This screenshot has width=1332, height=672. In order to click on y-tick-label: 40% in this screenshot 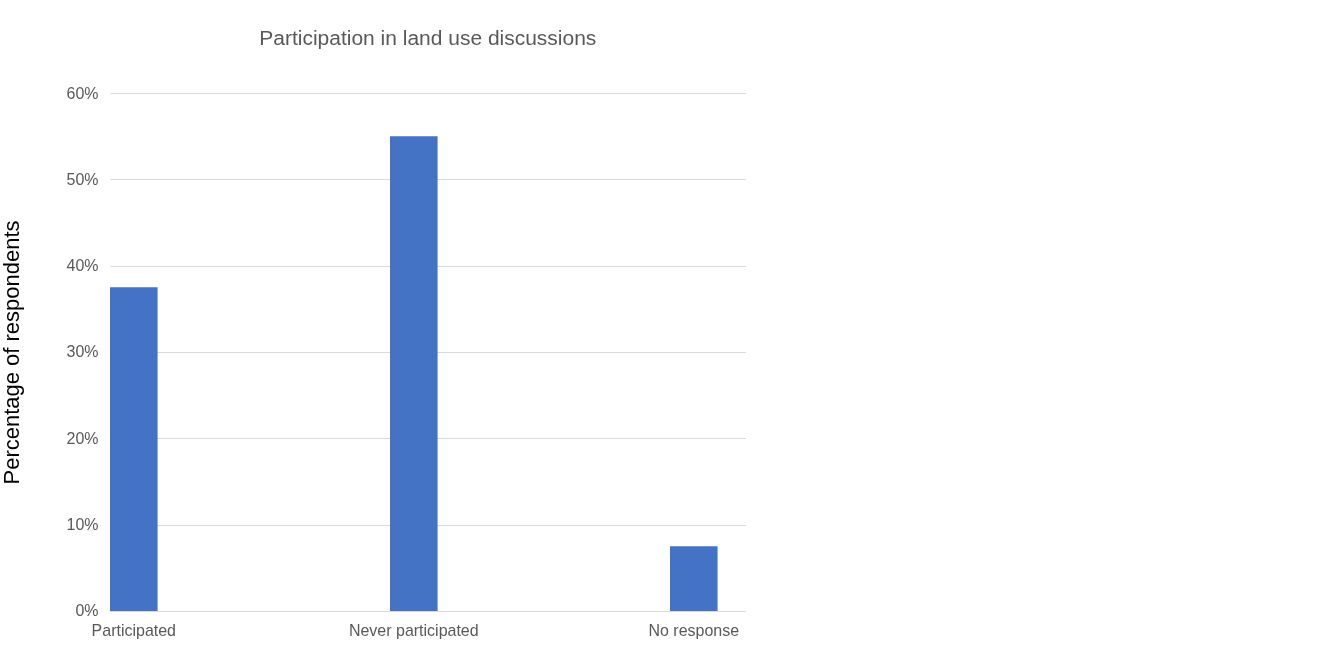, I will do `click(82, 266)`.